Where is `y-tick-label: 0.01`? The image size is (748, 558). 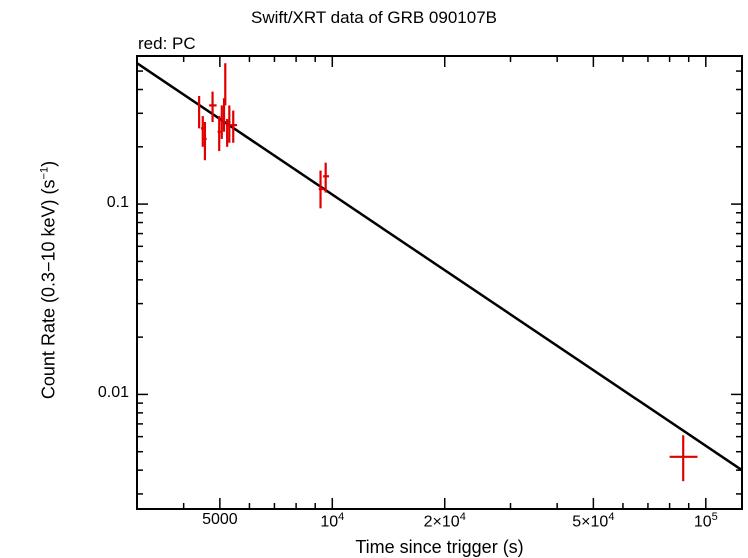
y-tick-label: 0.01 is located at coordinates (113, 393).